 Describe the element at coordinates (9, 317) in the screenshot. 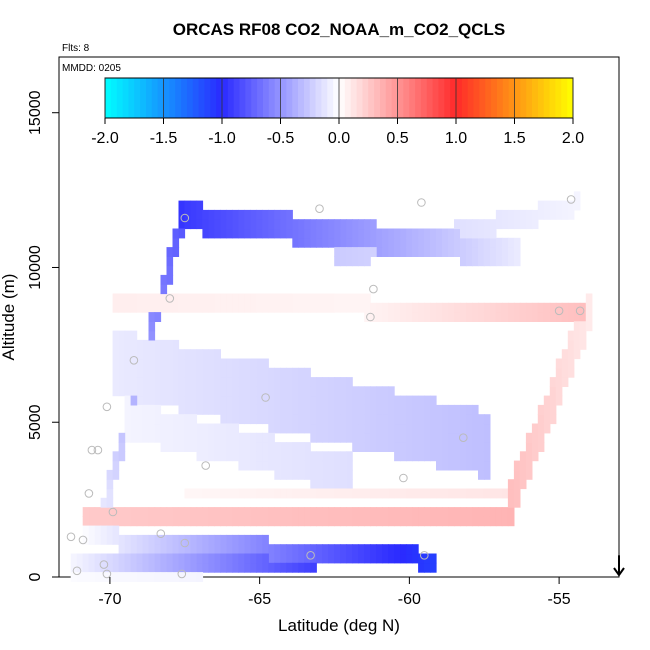

I see `y-axis-label: Altitude (m)` at that location.